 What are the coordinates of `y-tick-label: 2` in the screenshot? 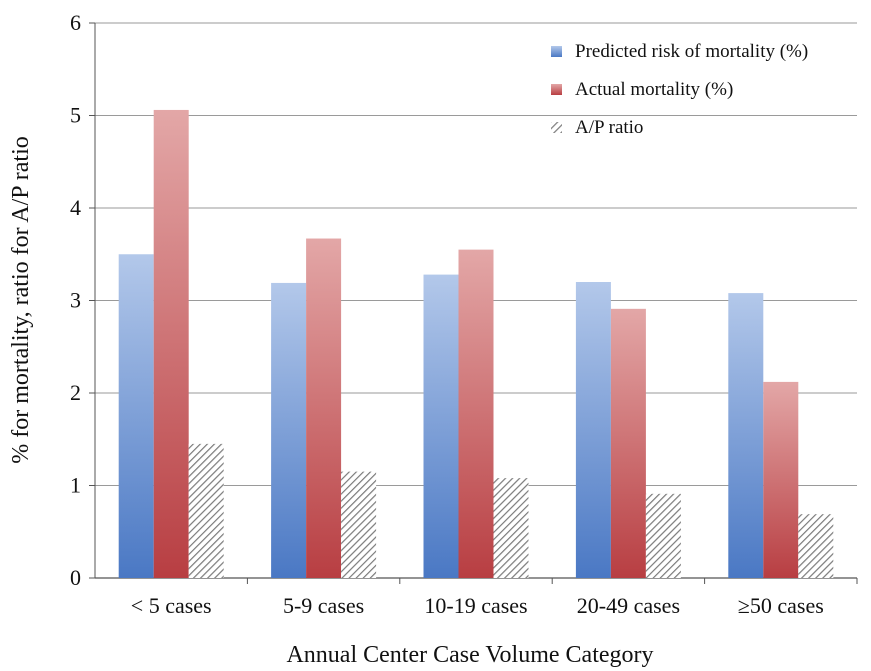 It's located at (75, 392).